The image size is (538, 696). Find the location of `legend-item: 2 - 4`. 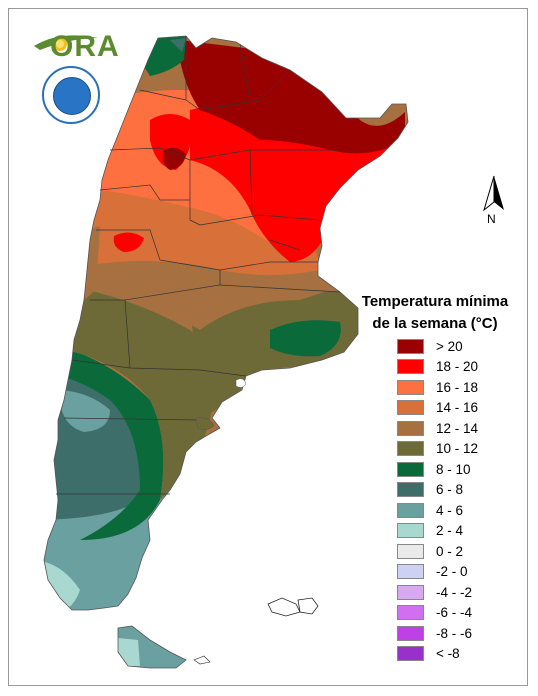

legend-item: 2 - 4 is located at coordinates (437, 531).